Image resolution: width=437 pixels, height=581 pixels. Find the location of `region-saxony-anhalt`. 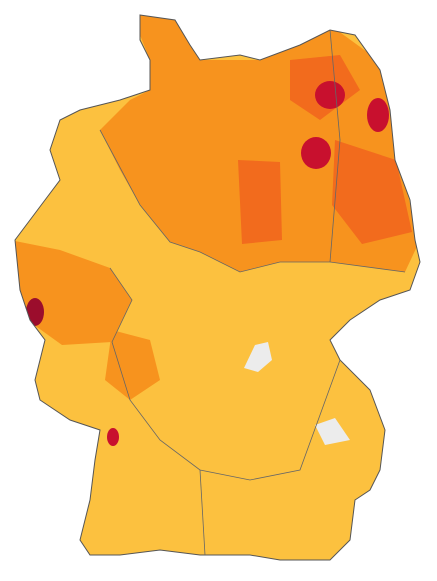

region-saxony-anhalt is located at coordinates (260, 202).